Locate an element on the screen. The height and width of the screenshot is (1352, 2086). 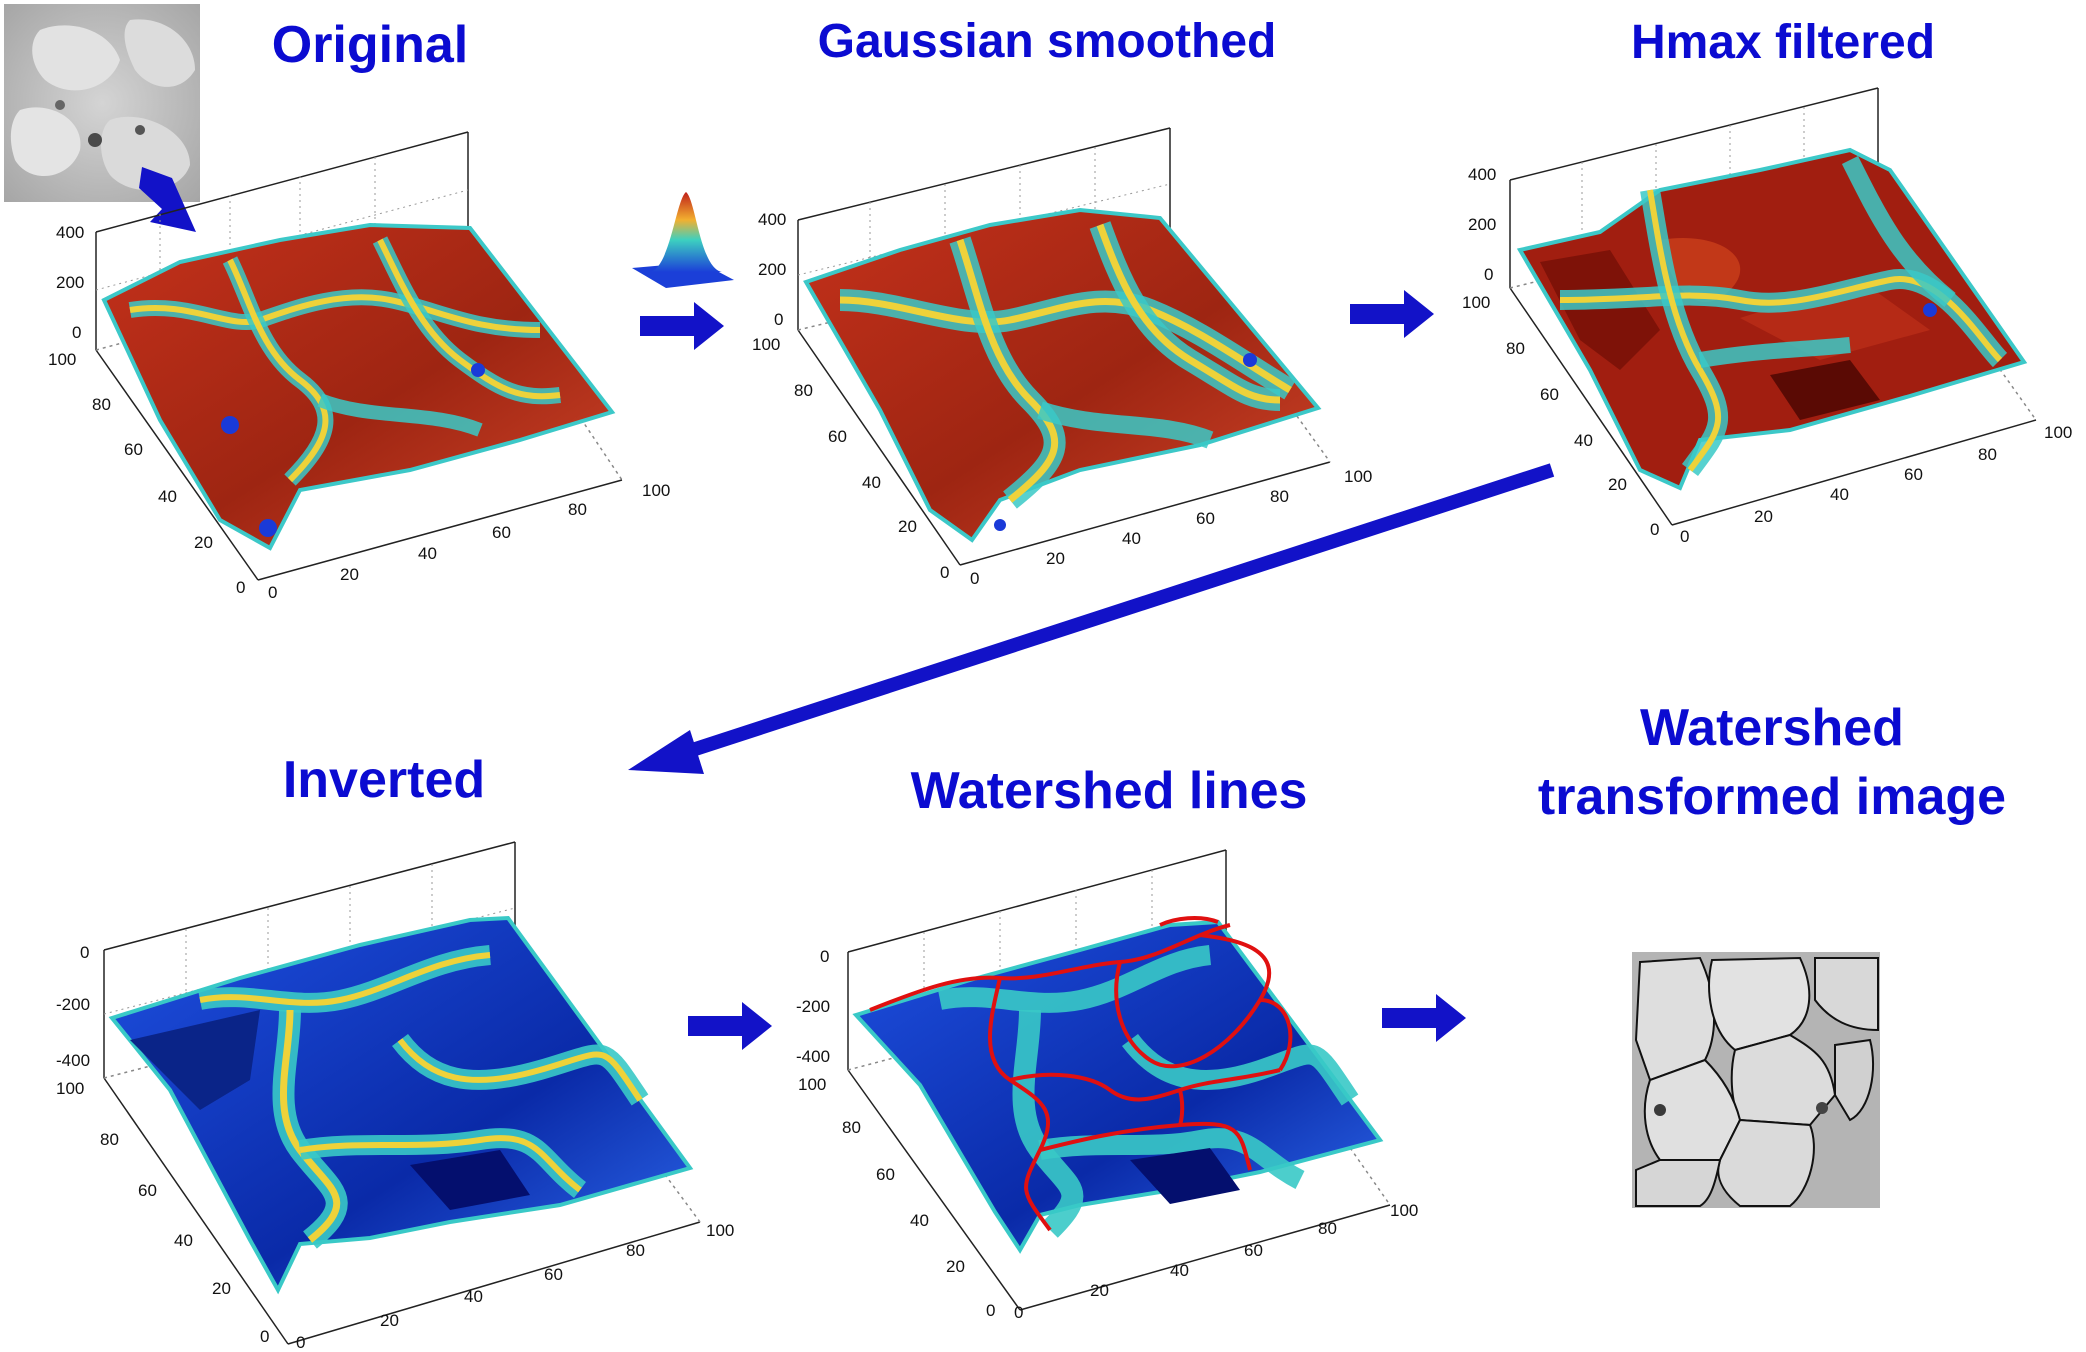
surface-inverted-ridges is located at coordinates (389, 1097).